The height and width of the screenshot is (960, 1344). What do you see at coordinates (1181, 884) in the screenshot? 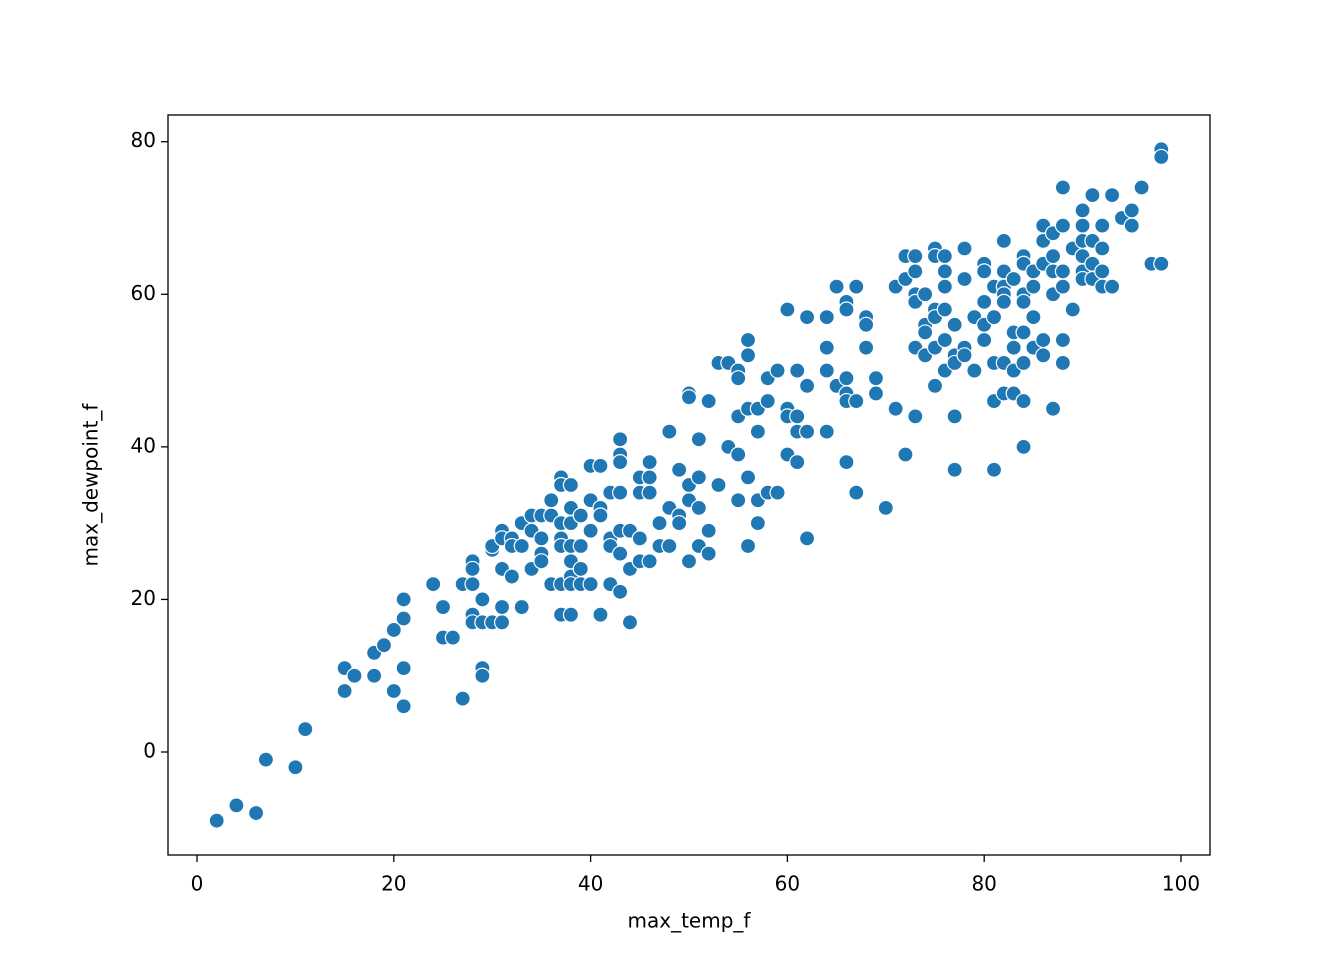
I see `x-tick-label: 100` at bounding box center [1181, 884].